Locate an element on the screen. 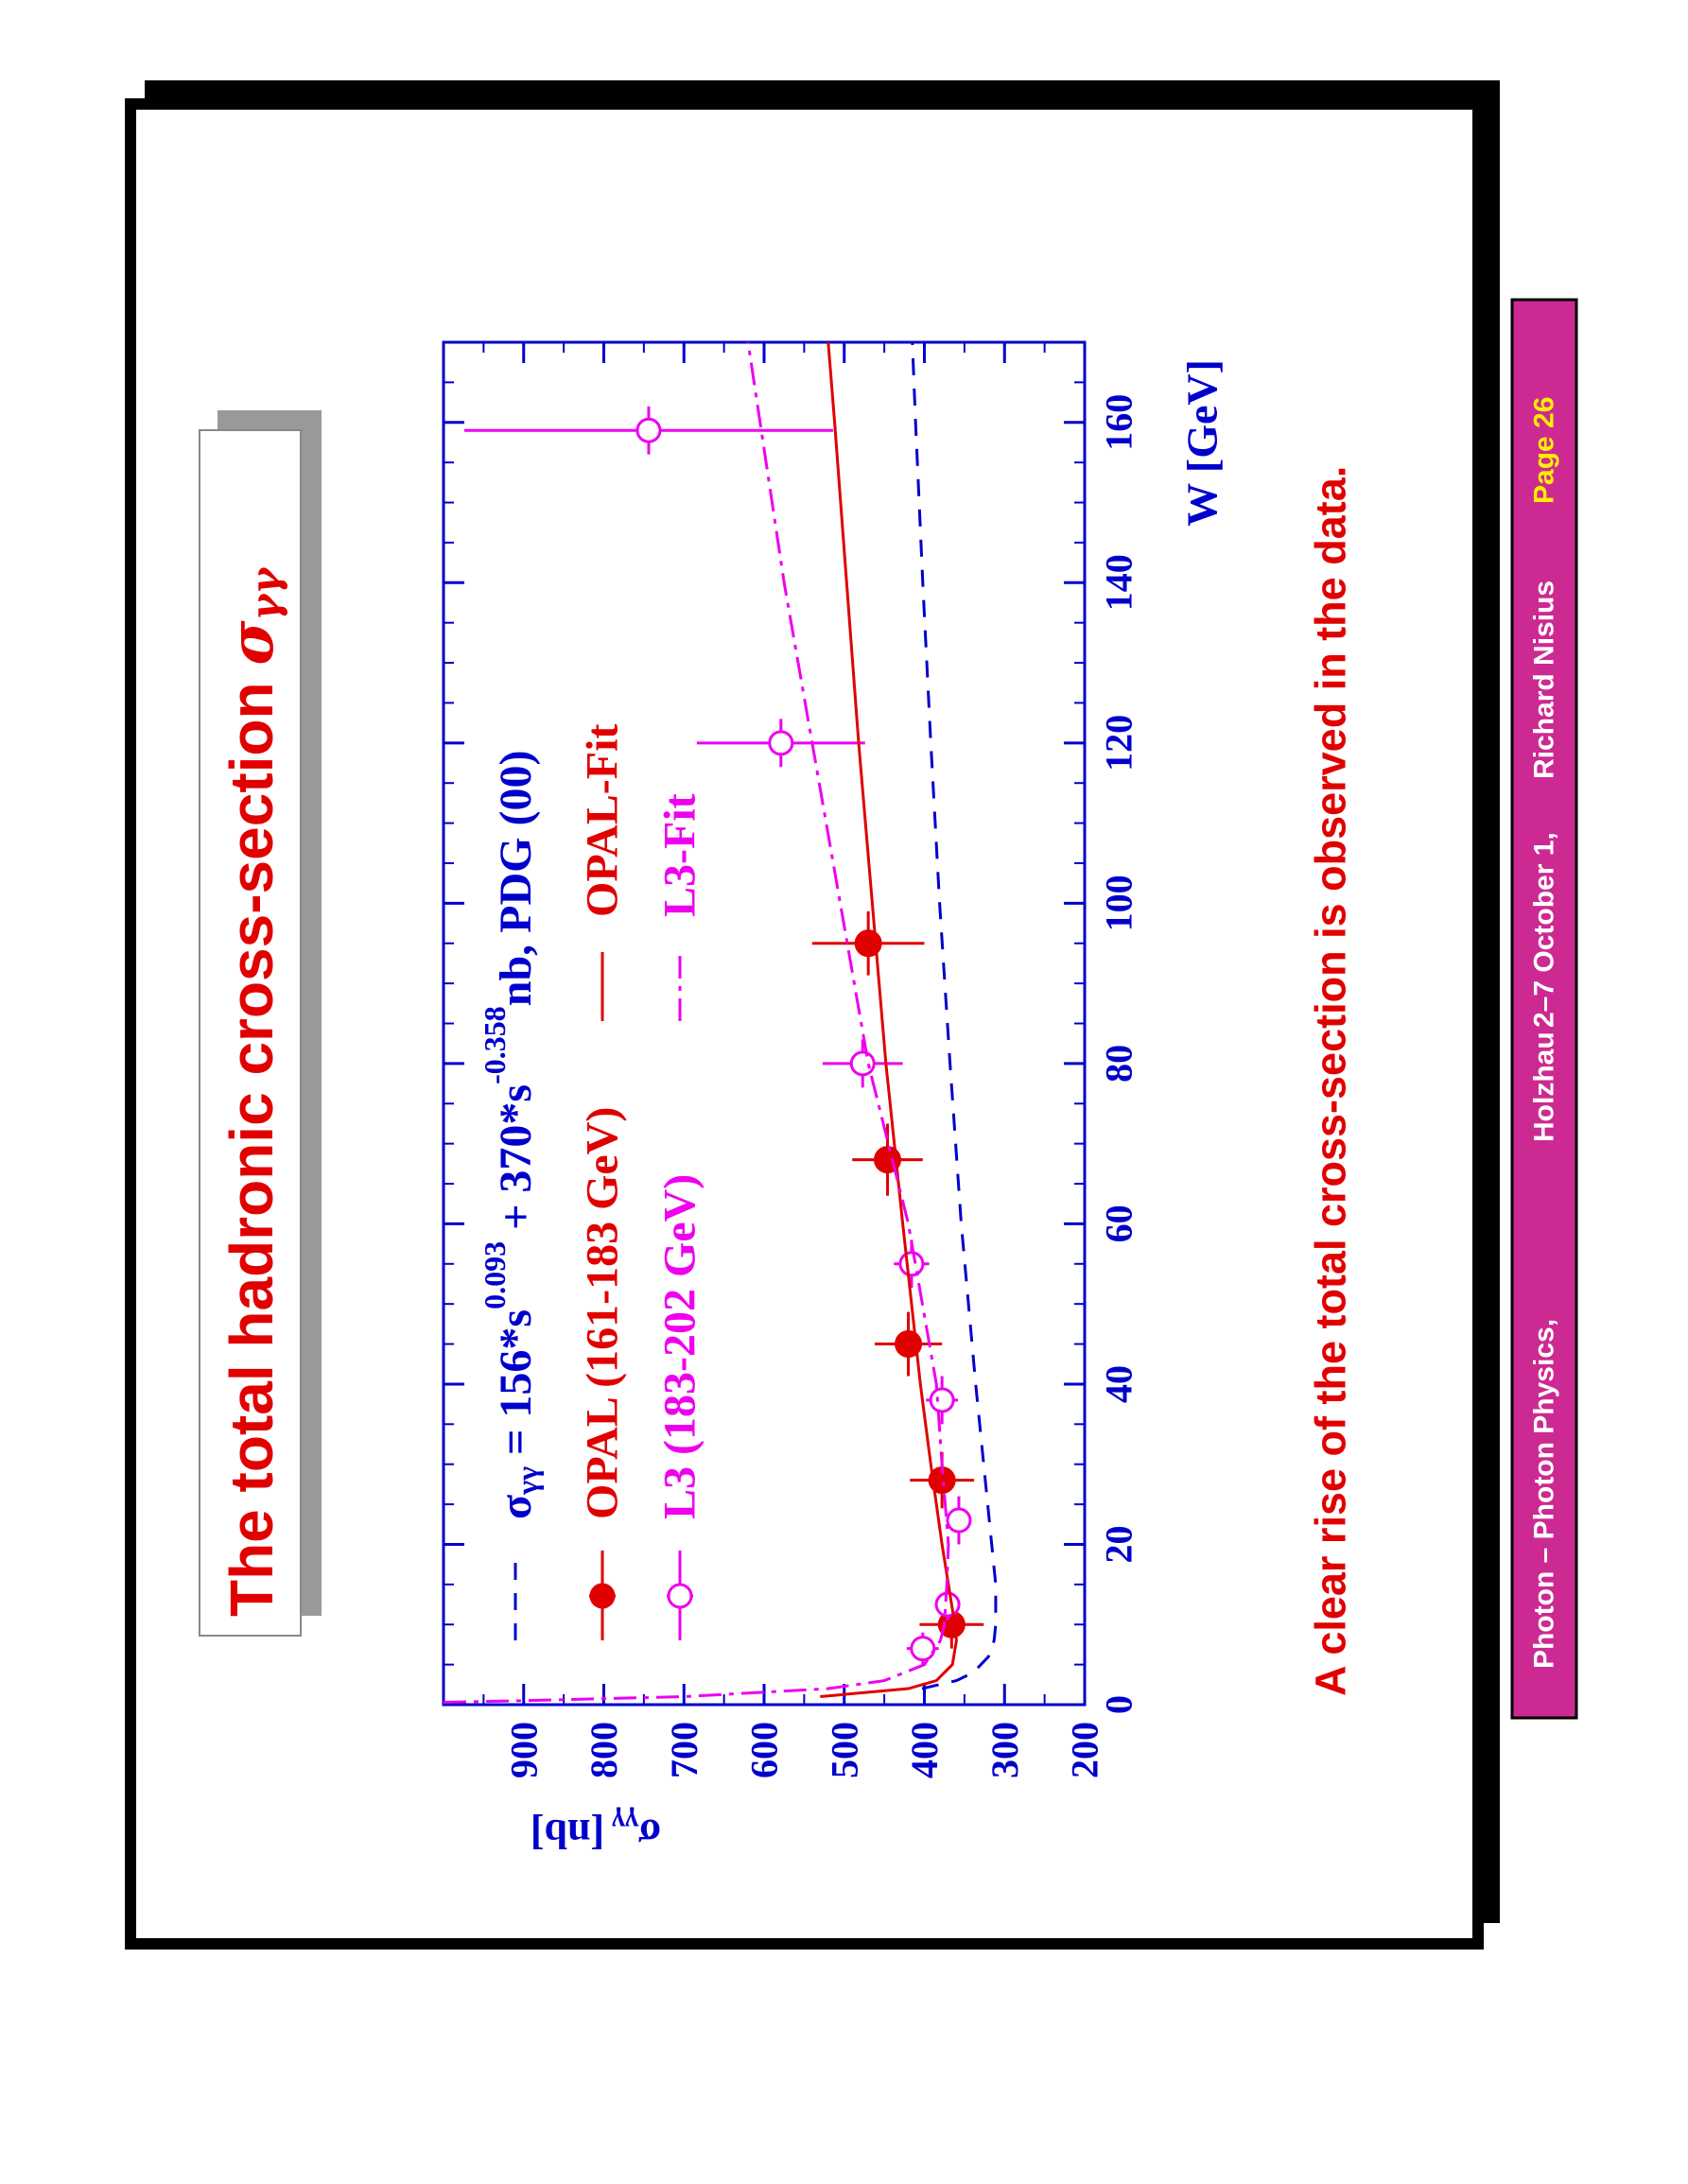 This screenshot has height=2184, width=1688. title-box is located at coordinates (250, 1033).